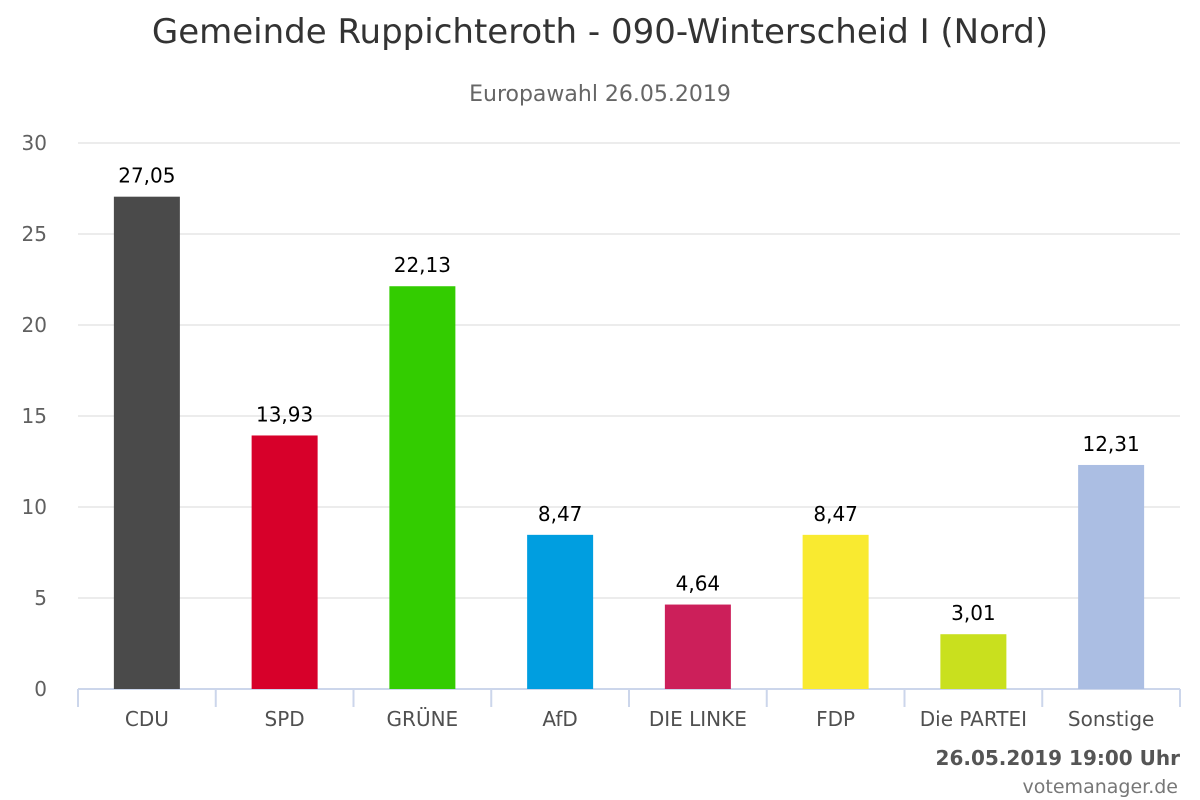 This screenshot has width=1200, height=800. Describe the element at coordinates (698, 584) in the screenshot. I see `data-label: 4,64` at that location.